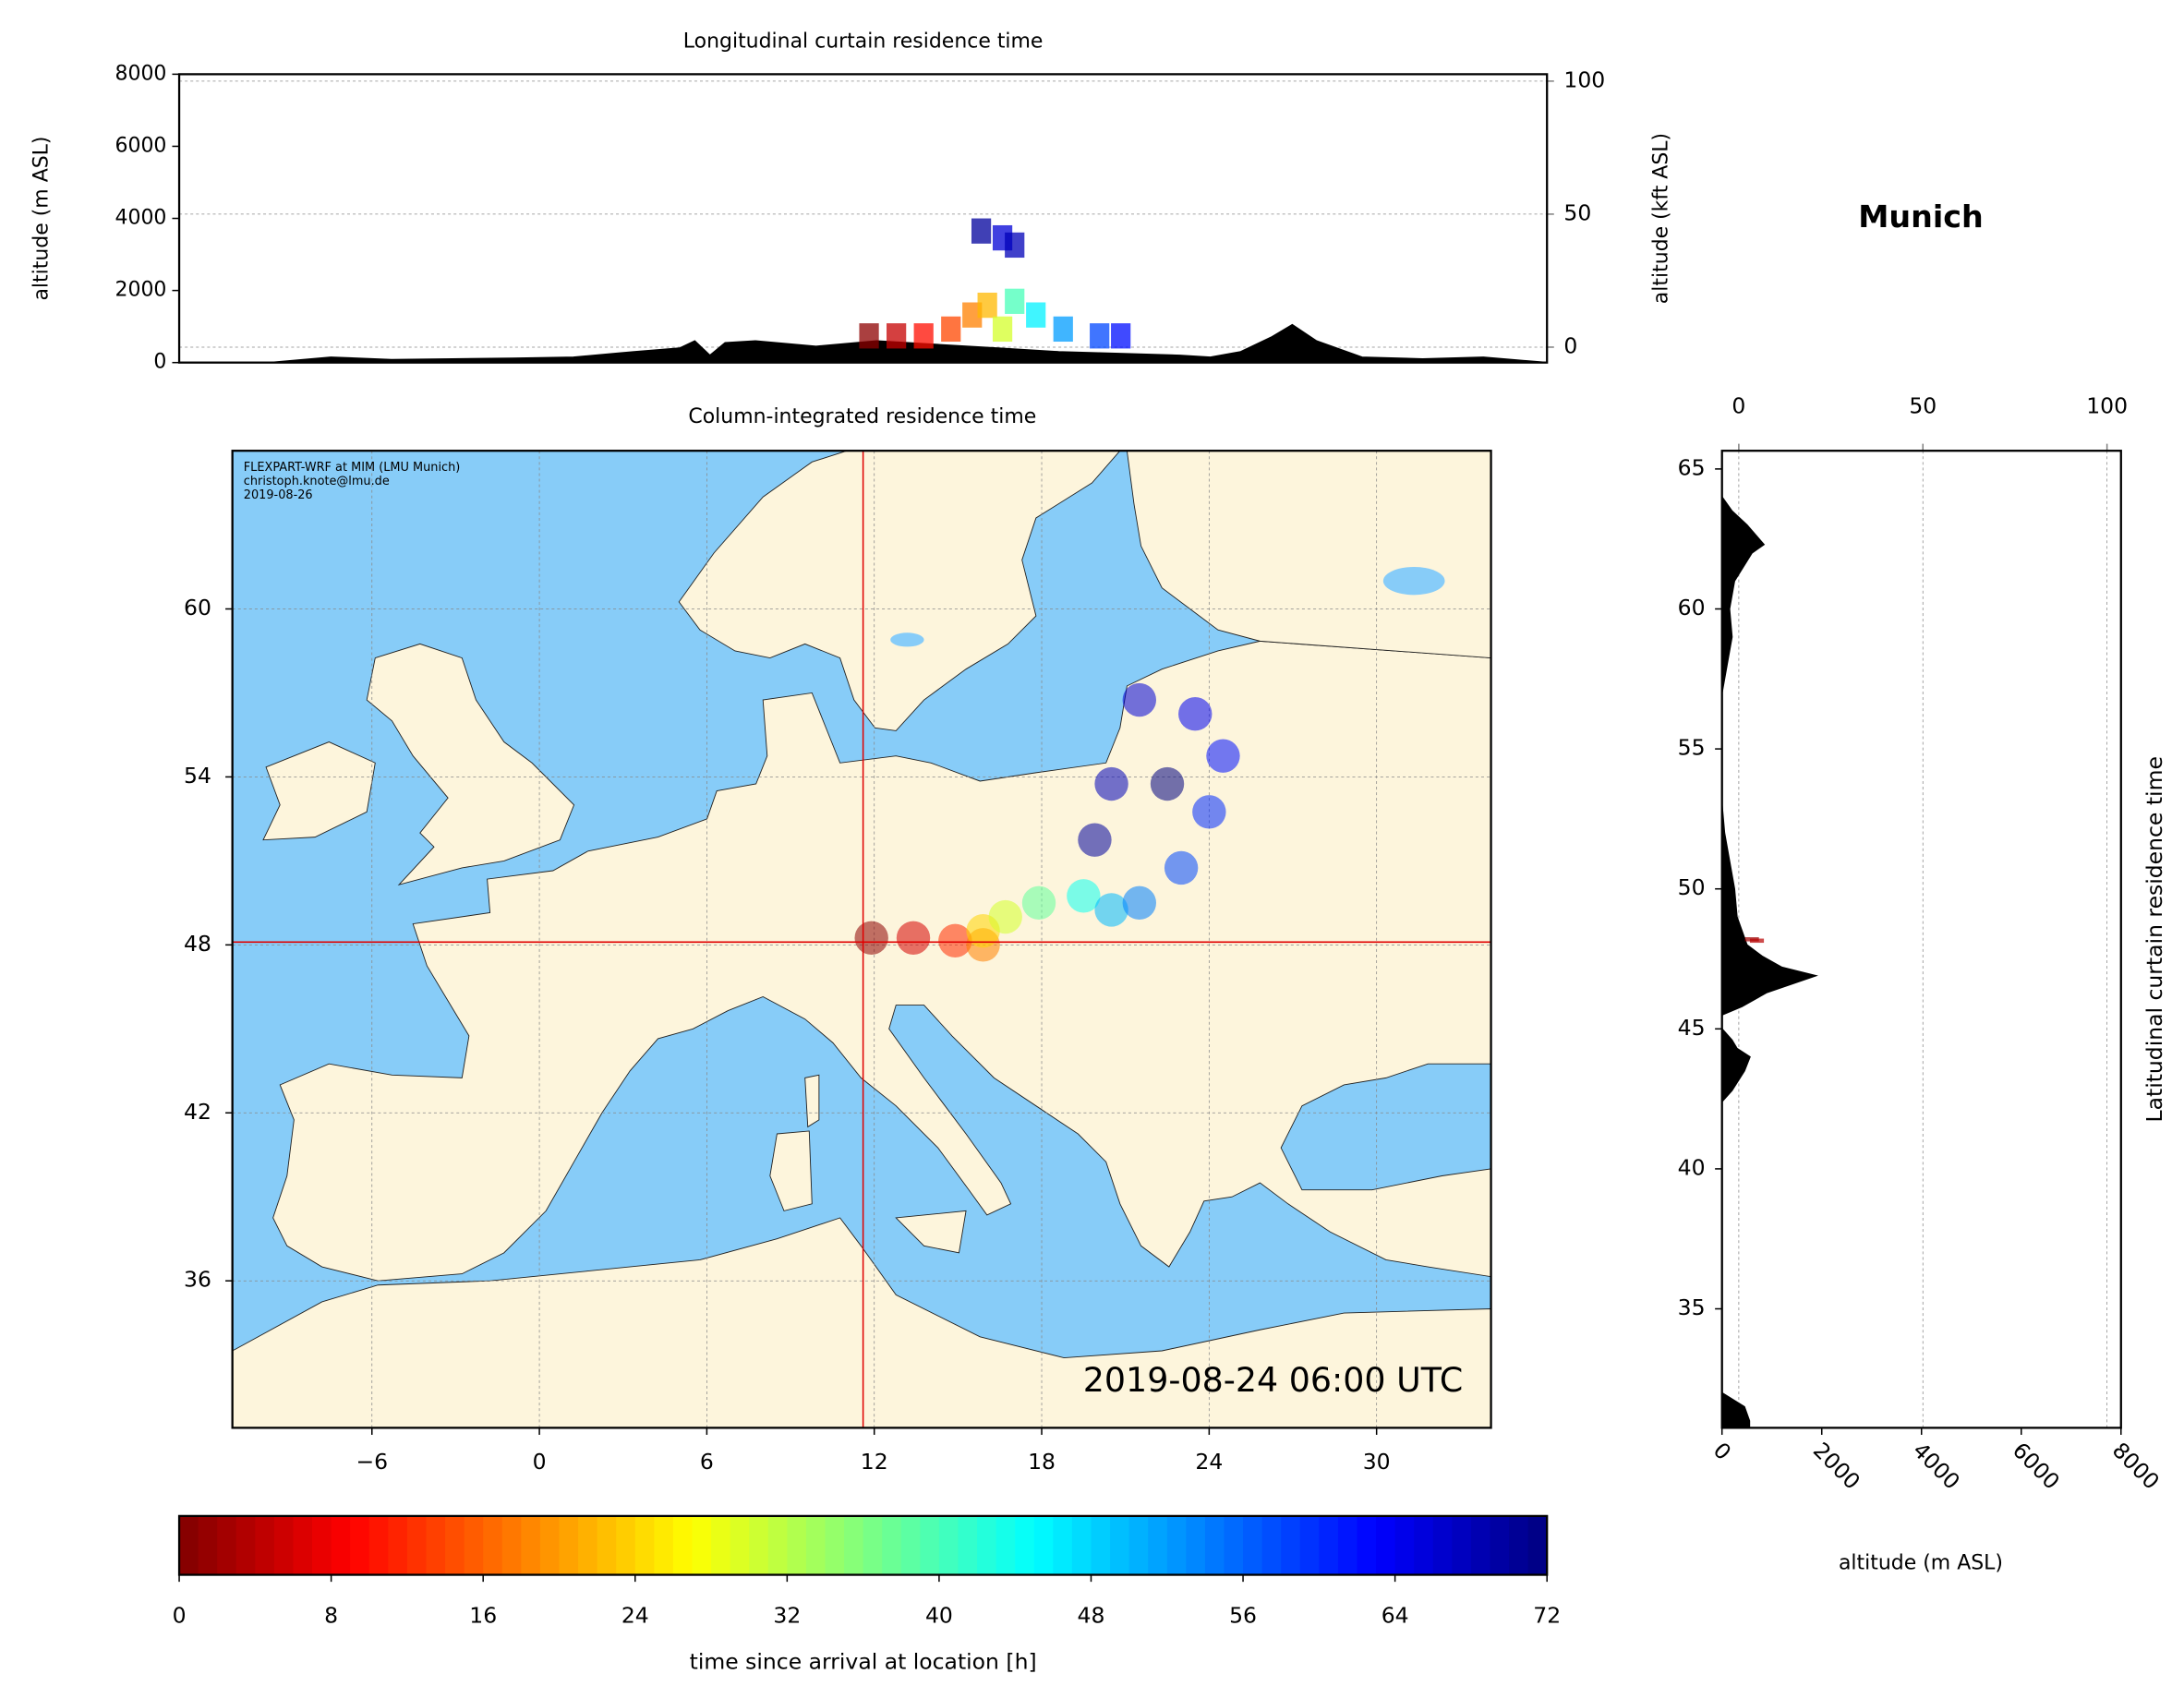  Describe the element at coordinates (2154, 939) in the screenshot. I see `chart-title: Latitudinal curtain residence time` at that location.